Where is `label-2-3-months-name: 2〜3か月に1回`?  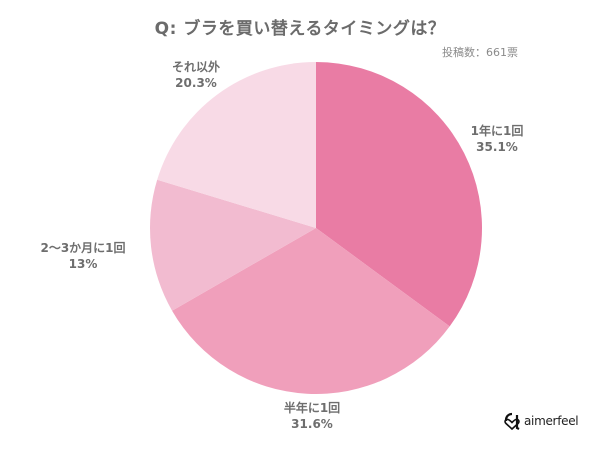 label-2-3-months-name: 2〜3か月に1回 is located at coordinates (83, 248).